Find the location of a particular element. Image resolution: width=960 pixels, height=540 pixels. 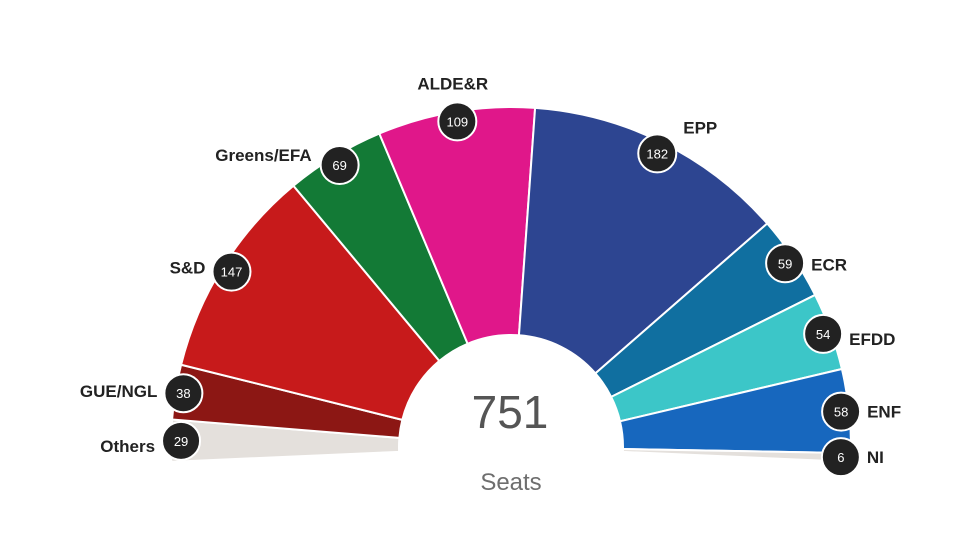

seat-badge-ni: 6 is located at coordinates (840, 457).